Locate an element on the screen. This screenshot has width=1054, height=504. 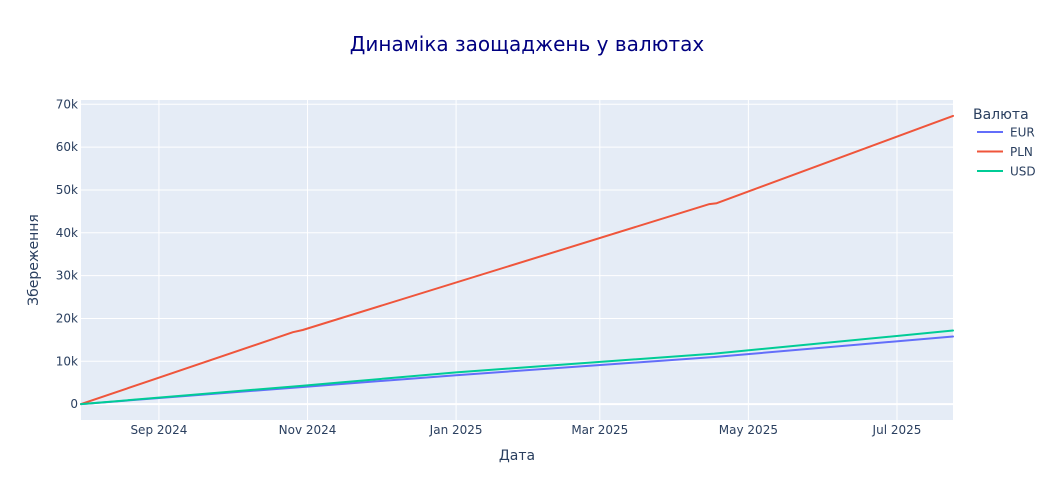
legend-title: Валюта is located at coordinates (1001, 115).